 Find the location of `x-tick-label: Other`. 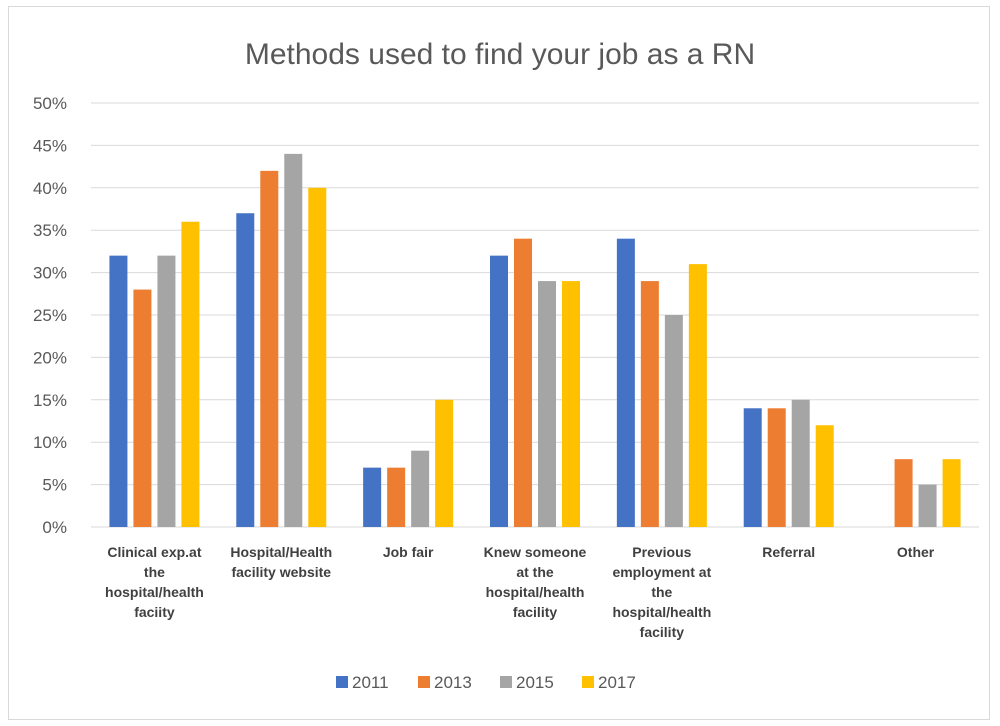

x-tick-label: Other is located at coordinates (916, 552).